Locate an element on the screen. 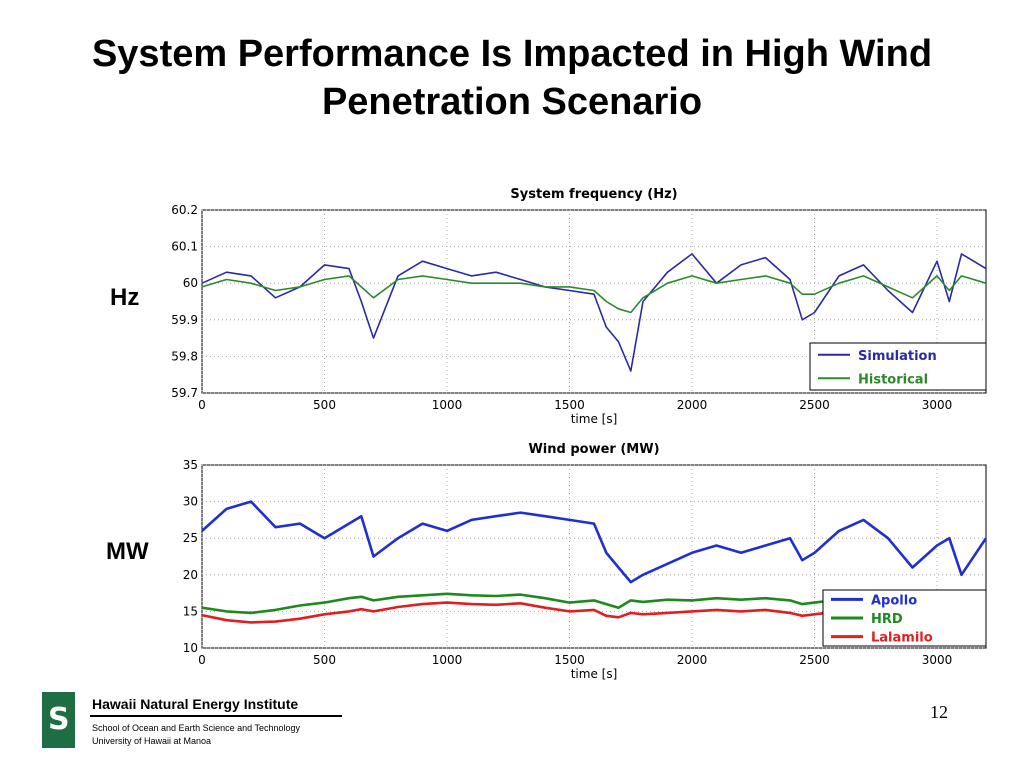 This screenshot has width=1024, height=768. power-unit-label: MW is located at coordinates (127, 551).